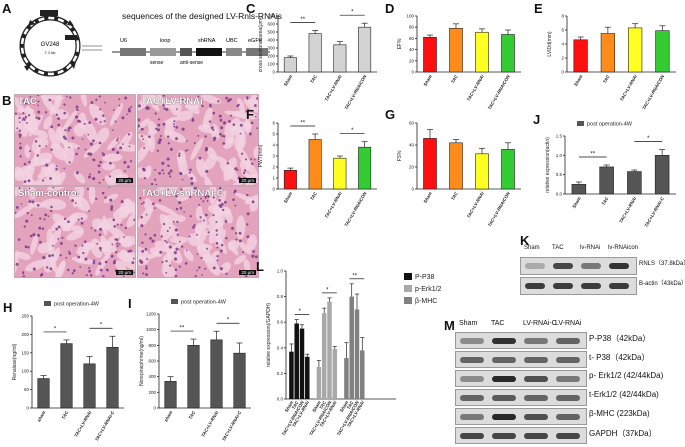 The height and width of the screenshot is (447, 685). What do you see at coordinates (329, 350) in the screenshot?
I see `bar-p-erk1-2-tac-lv-rnaicon` at bounding box center [329, 350].